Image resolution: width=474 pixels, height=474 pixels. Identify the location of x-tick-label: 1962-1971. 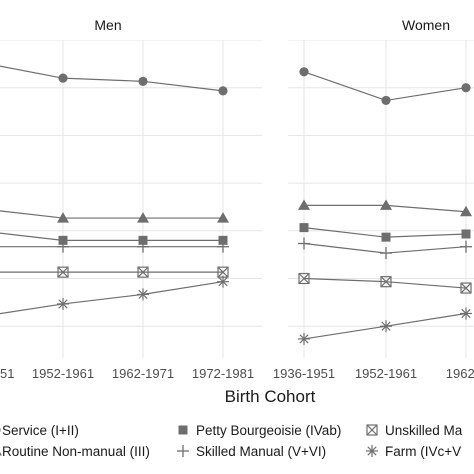
(143, 373).